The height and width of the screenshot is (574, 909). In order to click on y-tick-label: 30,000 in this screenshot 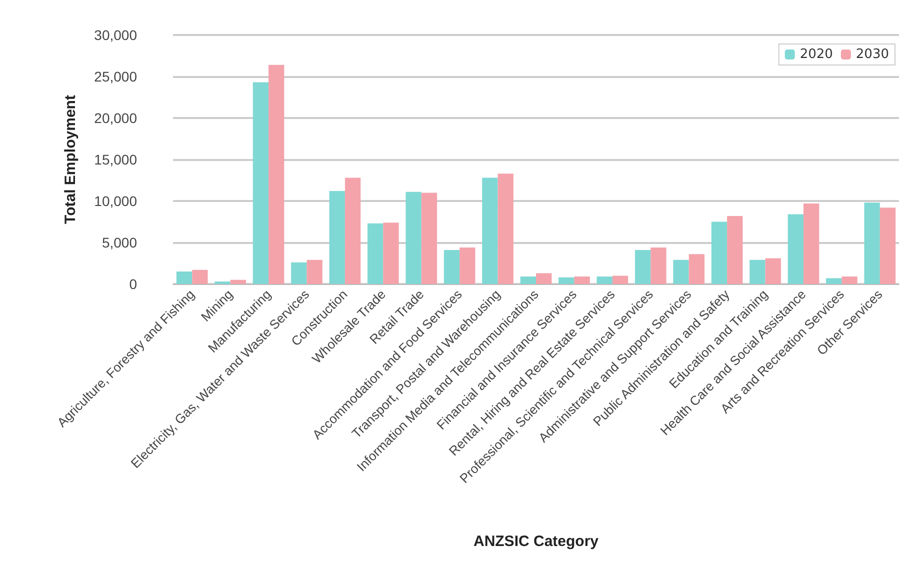, I will do `click(116, 35)`.